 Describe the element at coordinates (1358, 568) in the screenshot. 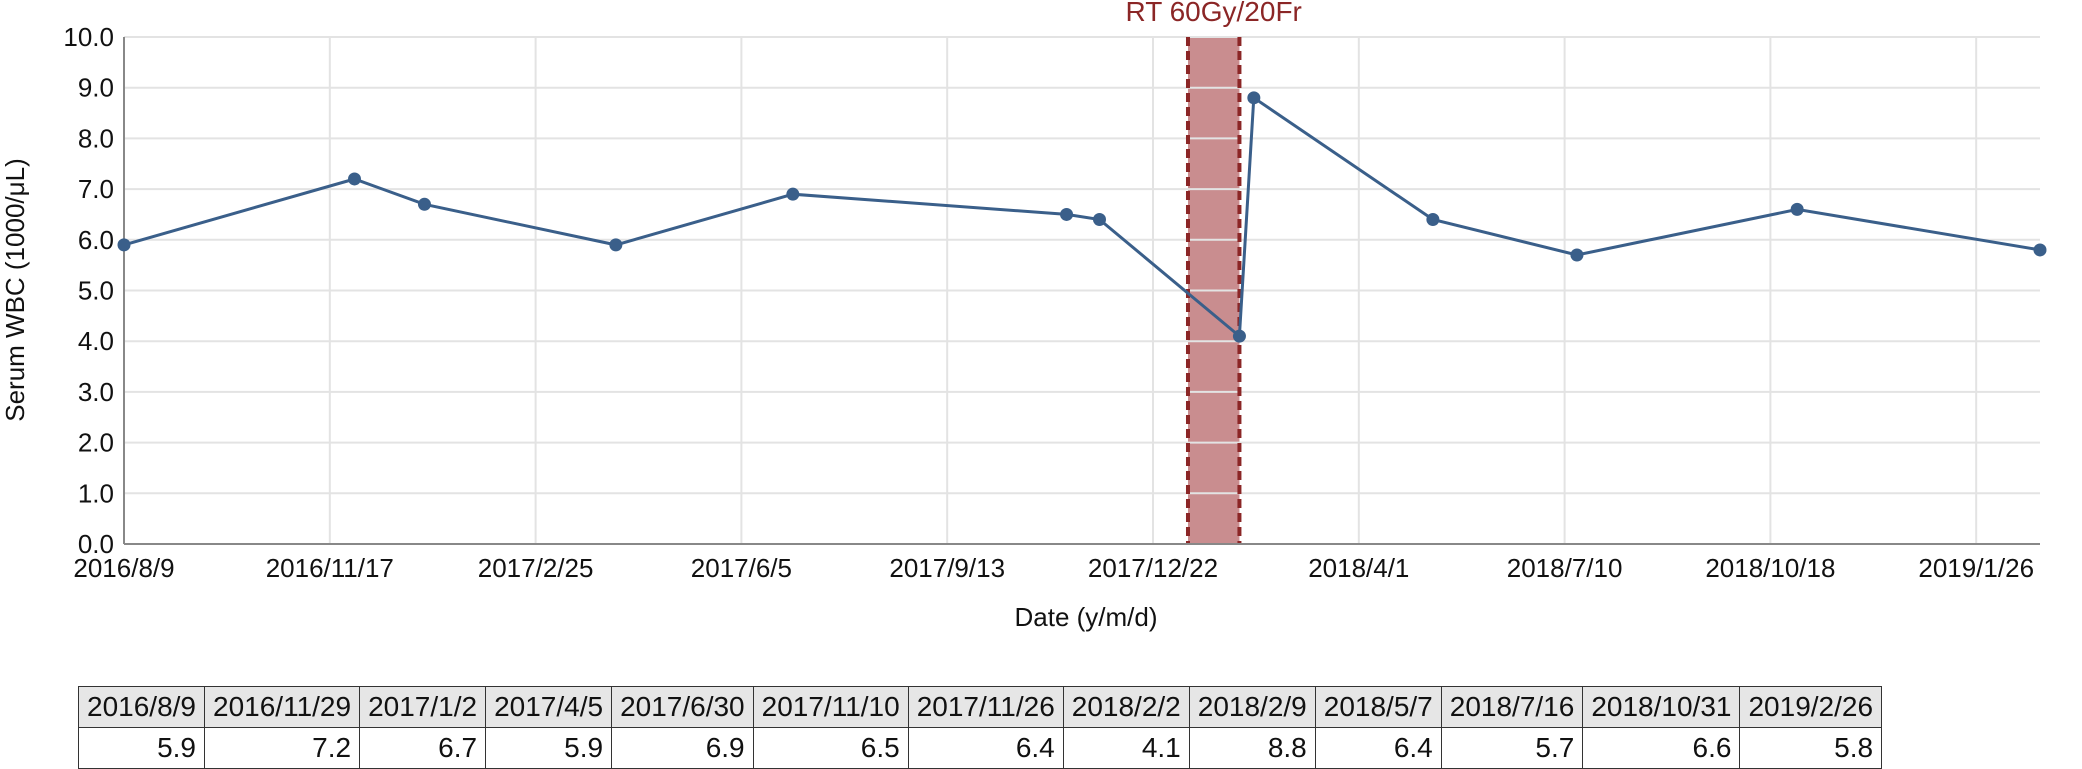

I see `x-tick-label: 2018/4/1` at that location.